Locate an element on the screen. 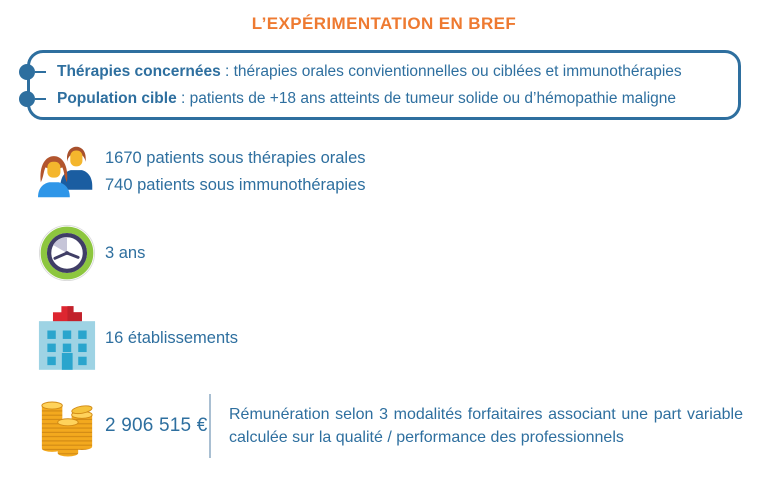 Image resolution: width=768 pixels, height=497 pixels. stat-line: 740 patients sous immunothérapies is located at coordinates (235, 185).